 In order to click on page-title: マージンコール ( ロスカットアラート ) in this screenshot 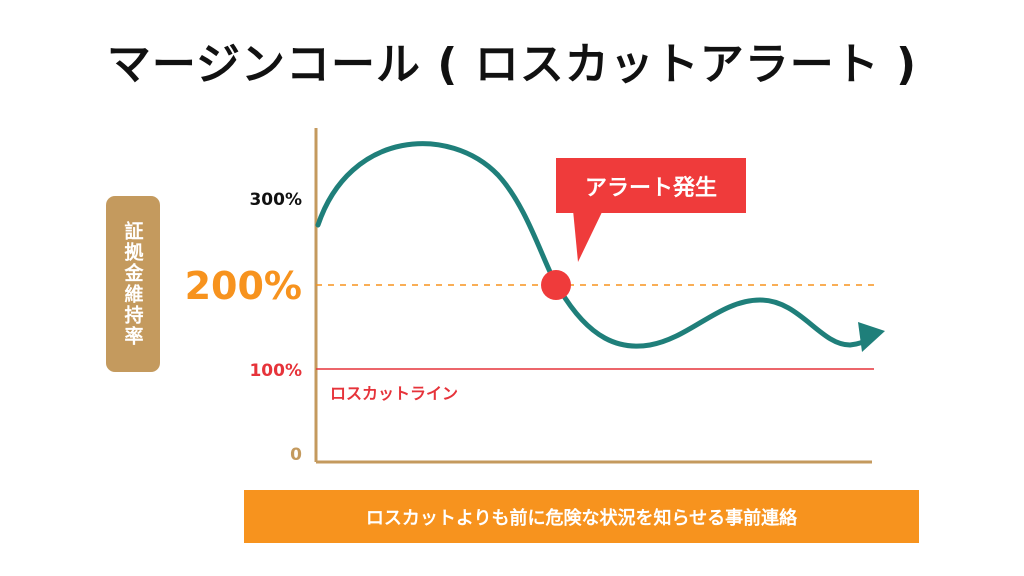, I will do `click(512, 64)`.